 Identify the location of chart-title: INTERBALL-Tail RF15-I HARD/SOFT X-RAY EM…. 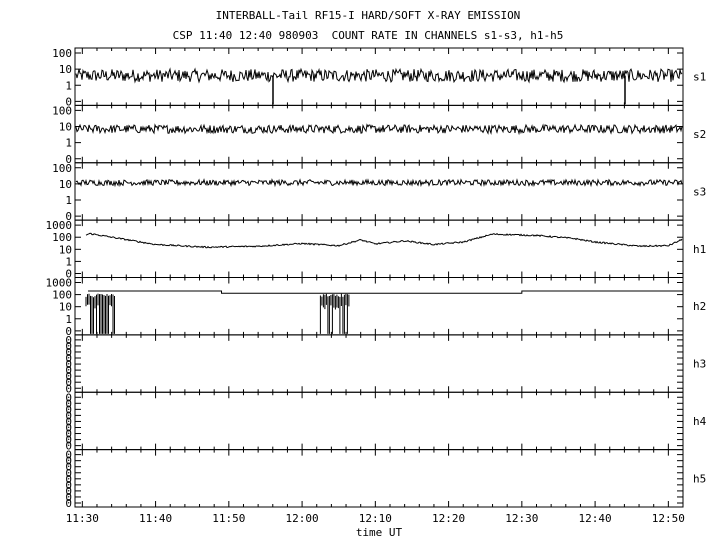
(368, 15).